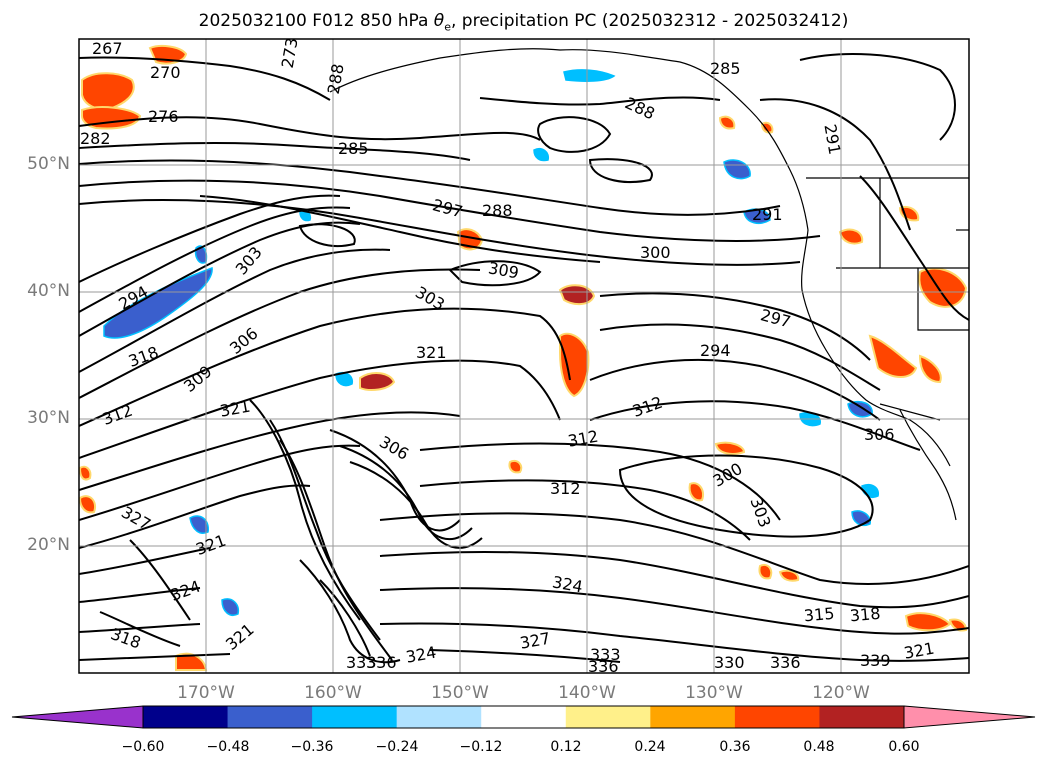 The image size is (1047, 767). What do you see at coordinates (729, 662) in the screenshot?
I see `contour-label: 330` at bounding box center [729, 662].